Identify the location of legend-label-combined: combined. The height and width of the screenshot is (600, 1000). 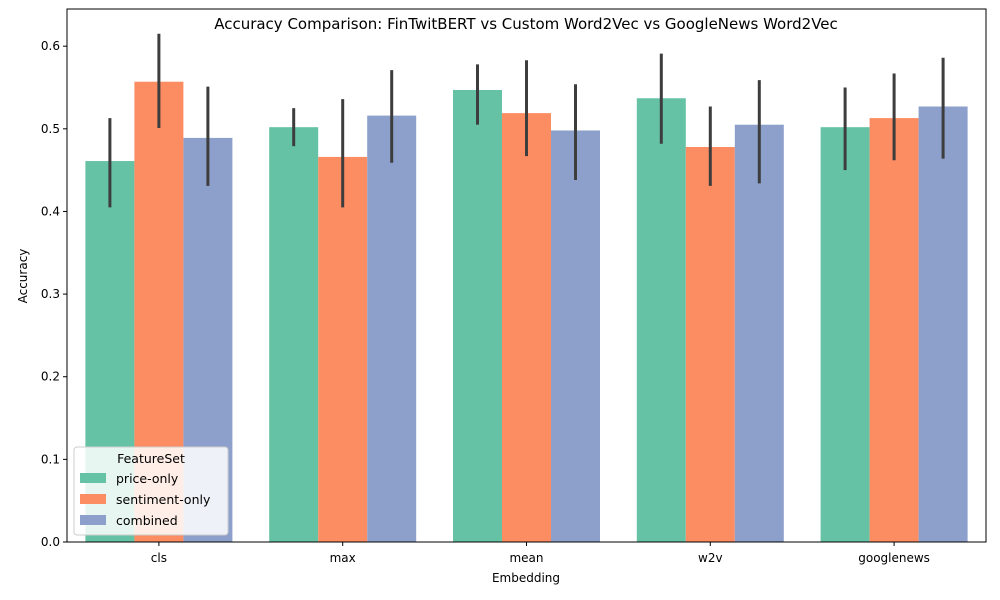
(147, 520).